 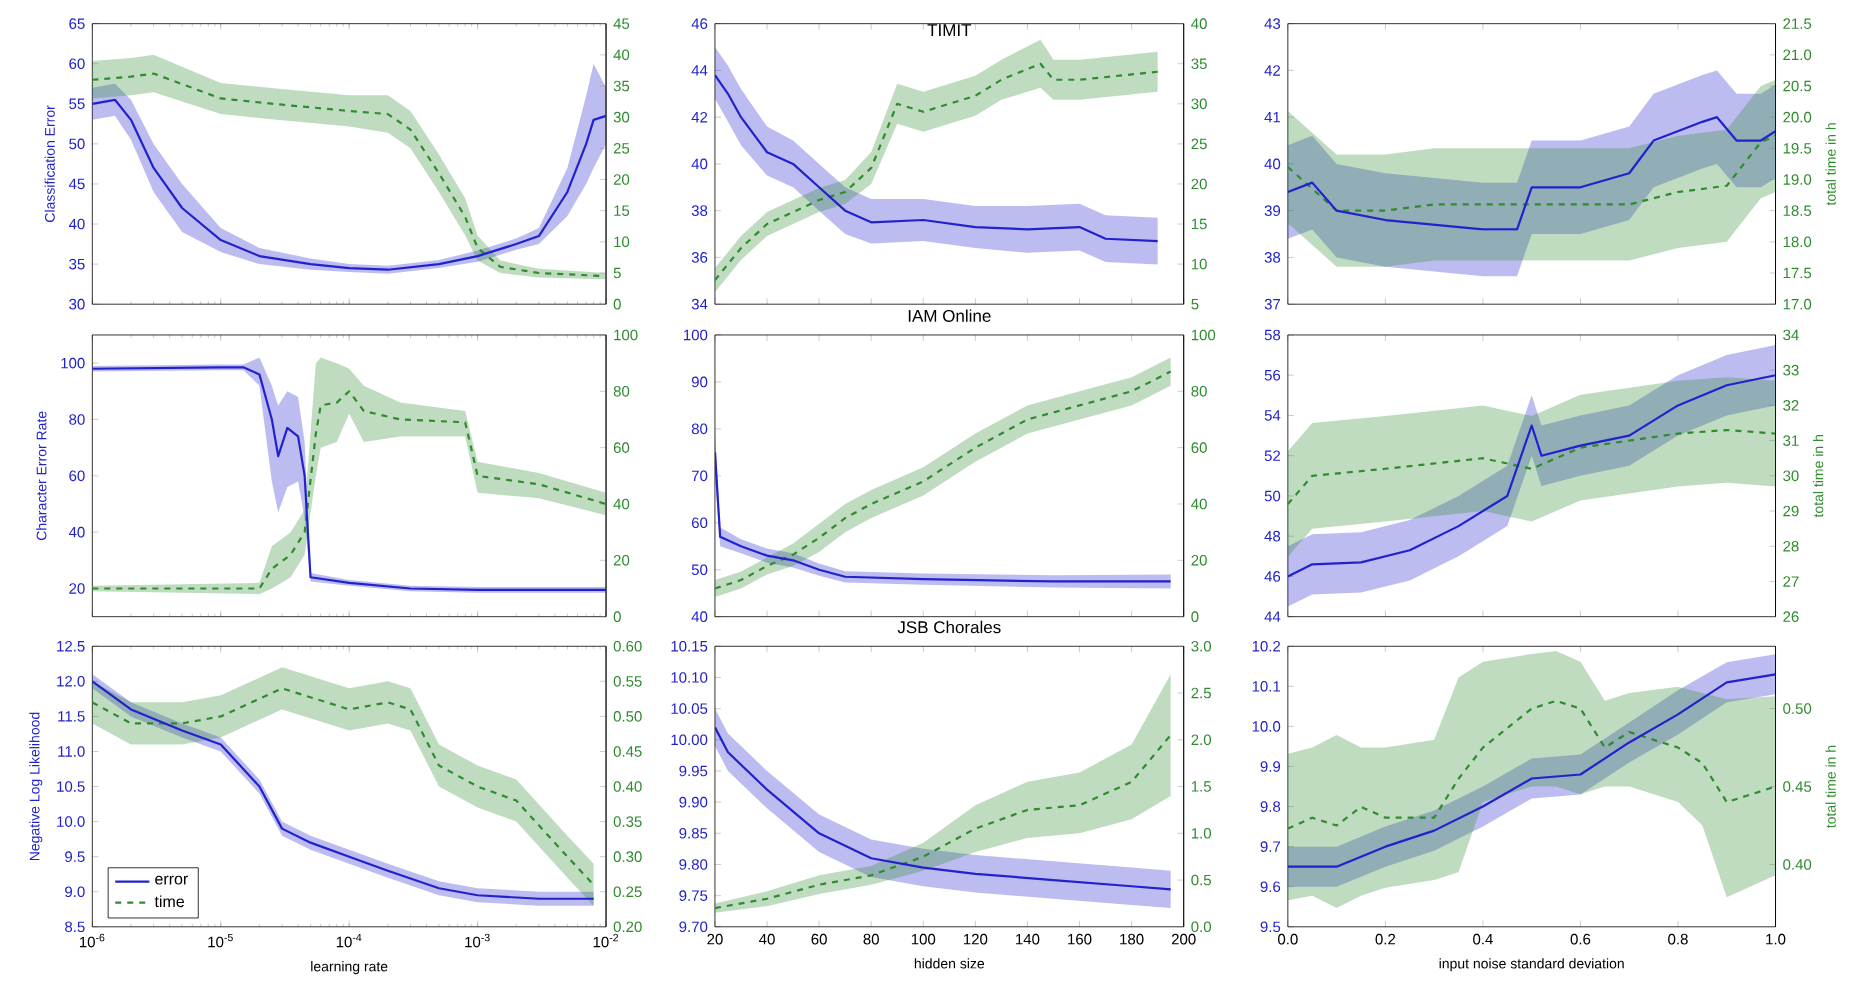 I want to click on y2-tick-label: 0.5, so click(x=1201, y=880).